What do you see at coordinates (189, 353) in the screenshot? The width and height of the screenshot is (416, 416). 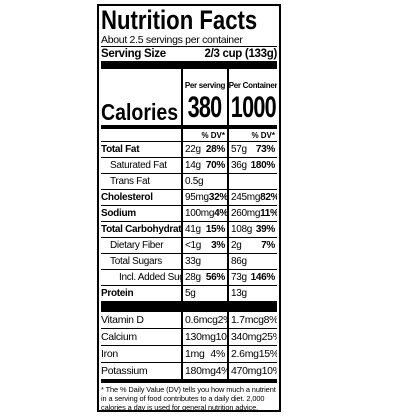 I see `nutrient-row: Iron 1mg 4% 2.6mg 15%` at bounding box center [189, 353].